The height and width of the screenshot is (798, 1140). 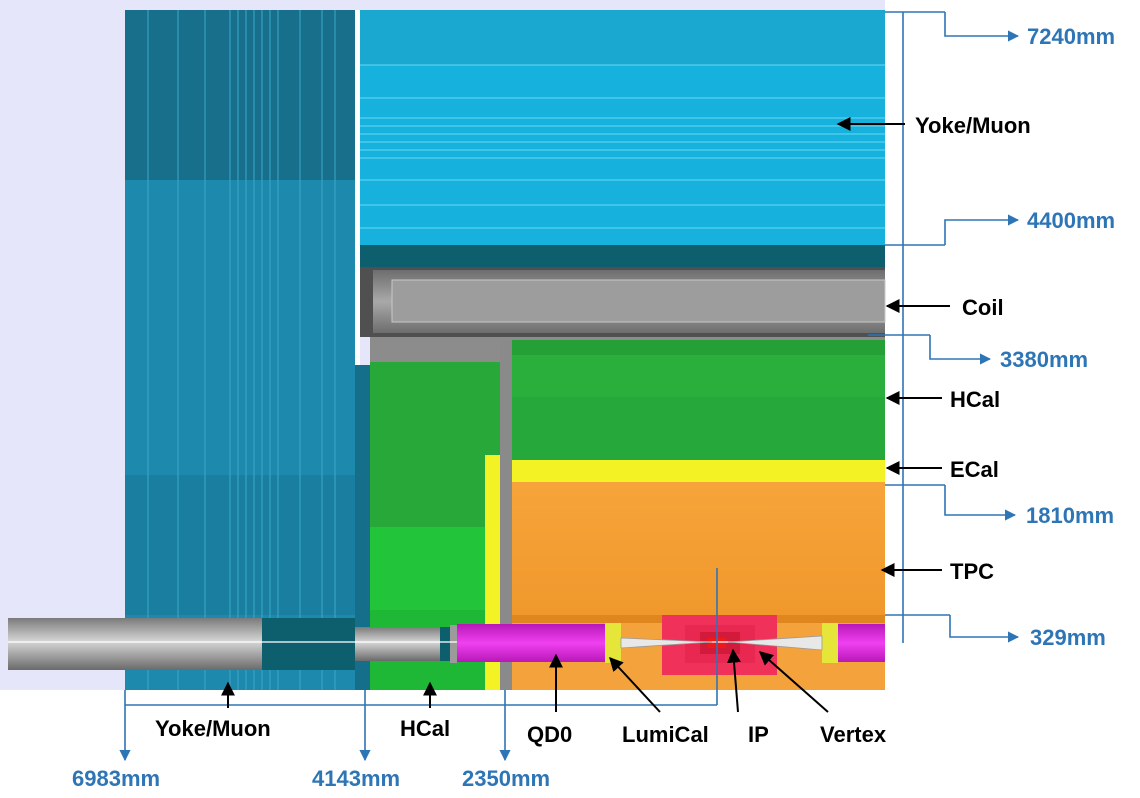 I want to click on dim-label-4400: 4400mm, so click(x=1071, y=220).